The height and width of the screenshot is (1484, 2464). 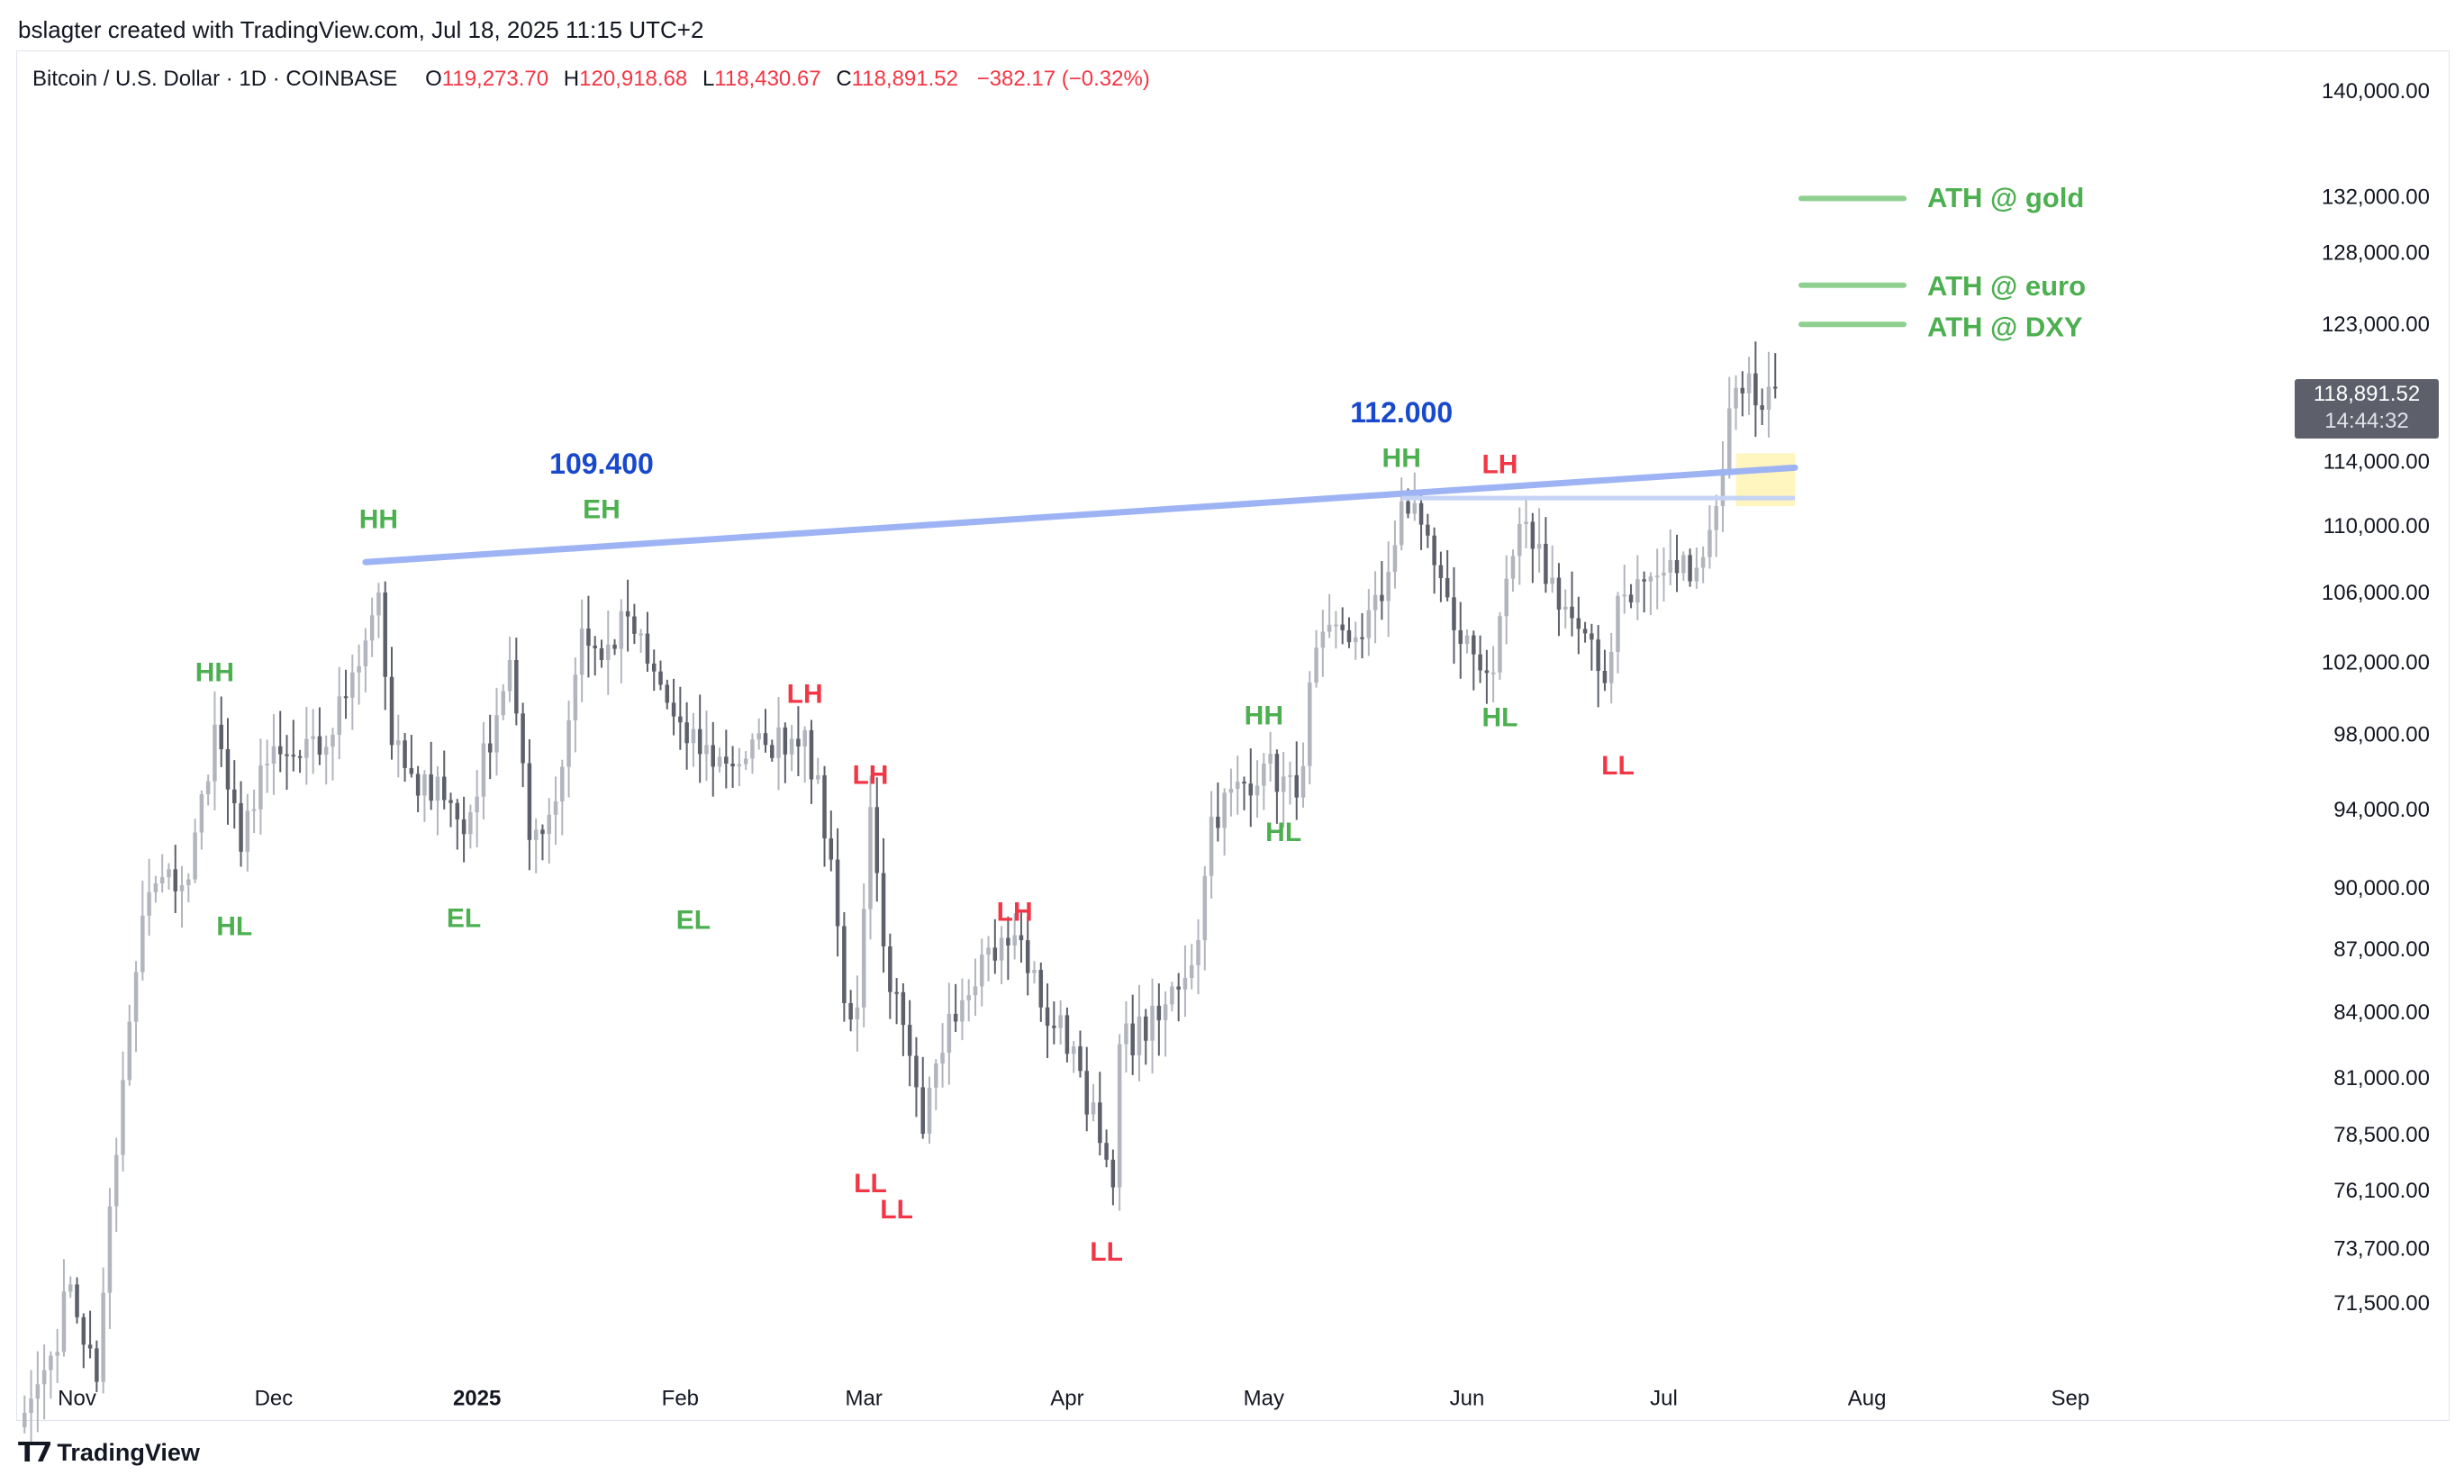 What do you see at coordinates (109, 1453) in the screenshot?
I see `tradingview-logo: 𝗧𝟳 TradingView` at bounding box center [109, 1453].